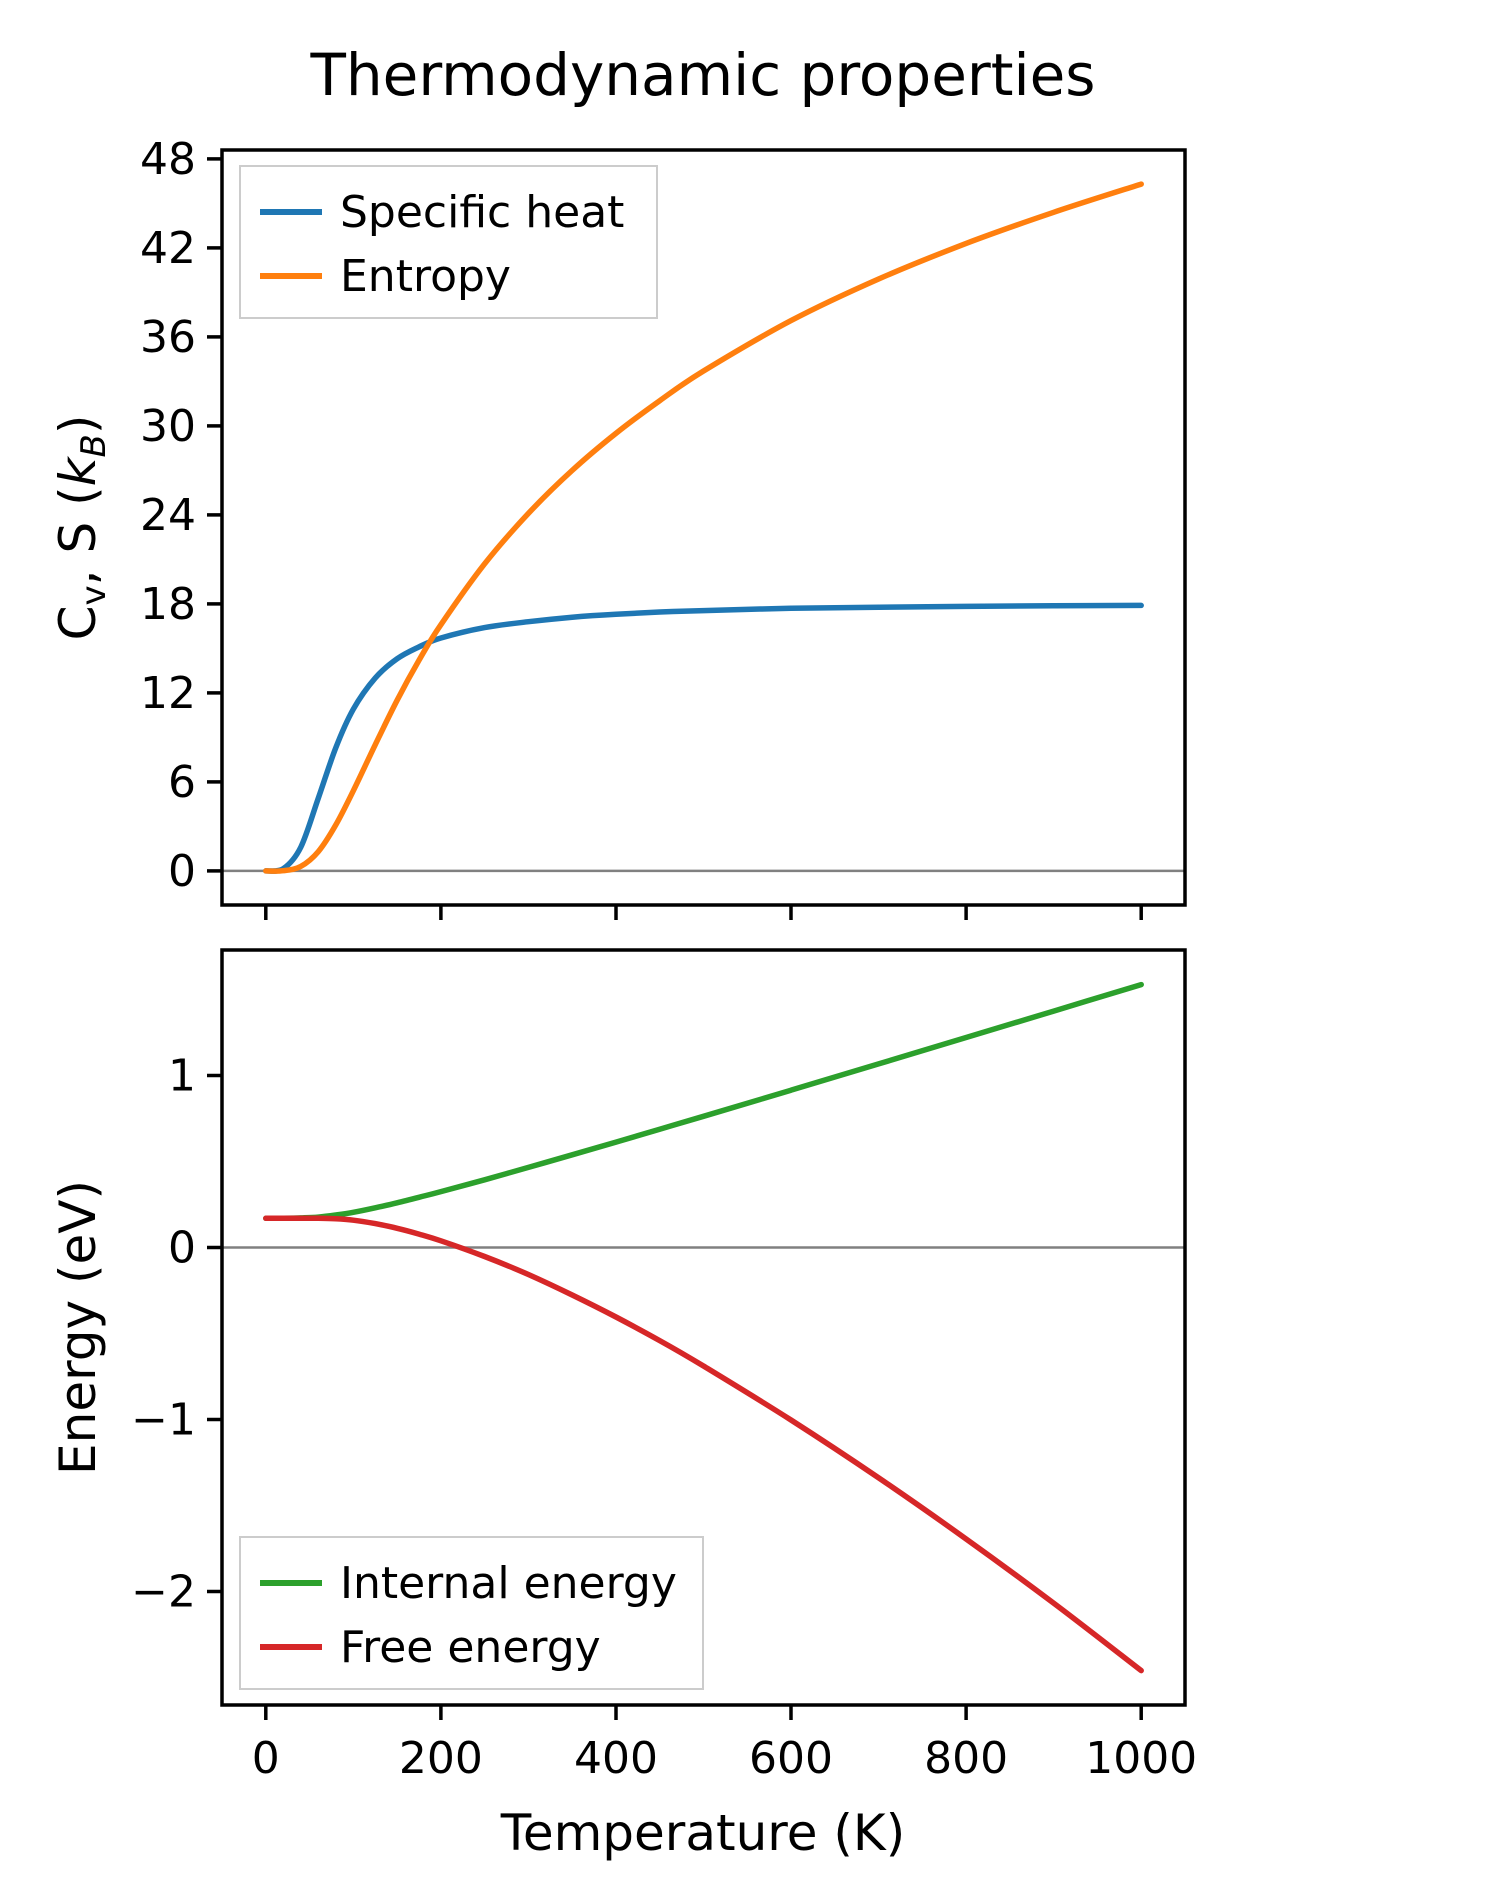 The image size is (1509, 1901). I want to click on legend-label-entropy: Entropy, so click(425, 276).